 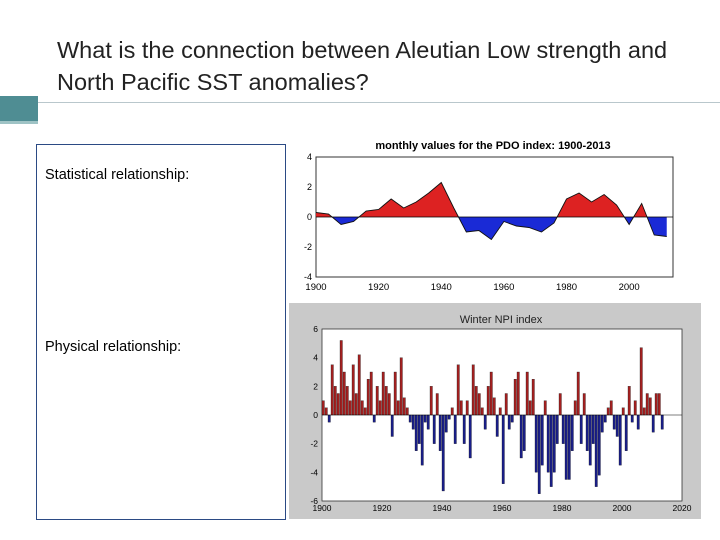 I want to click on accent-stripe, so click(x=19, y=122).